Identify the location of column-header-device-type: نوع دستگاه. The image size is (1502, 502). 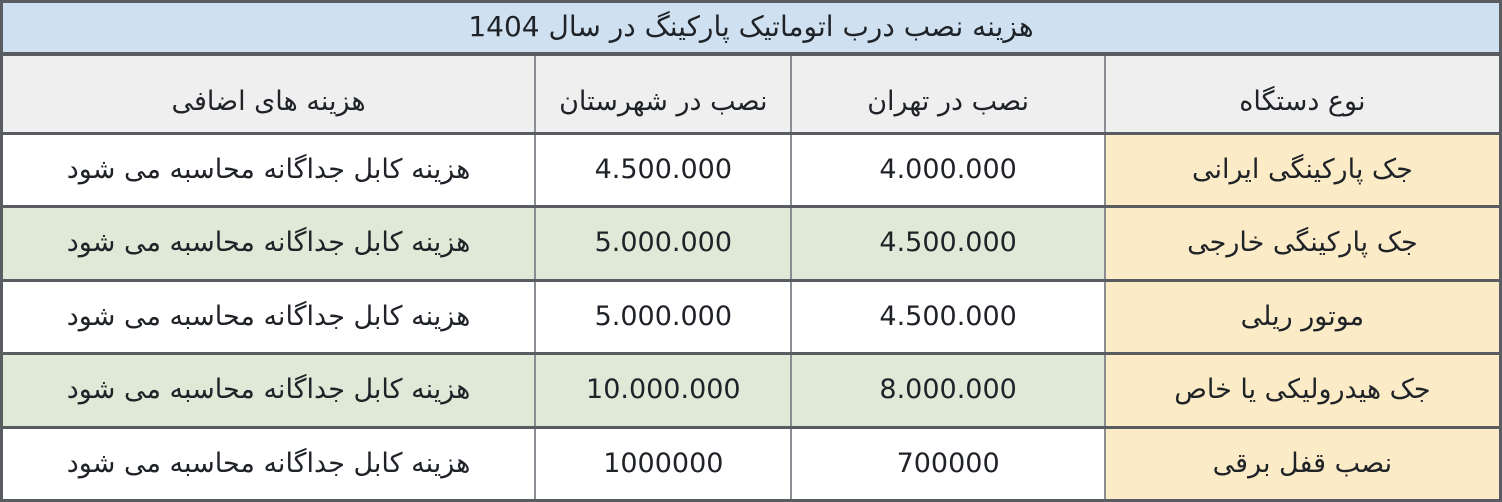
(1302, 93).